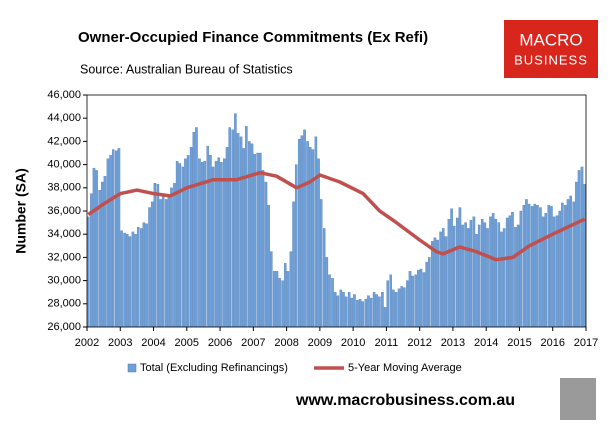 This screenshot has width=612, height=430. I want to click on x-tick-label: 2005, so click(187, 343).